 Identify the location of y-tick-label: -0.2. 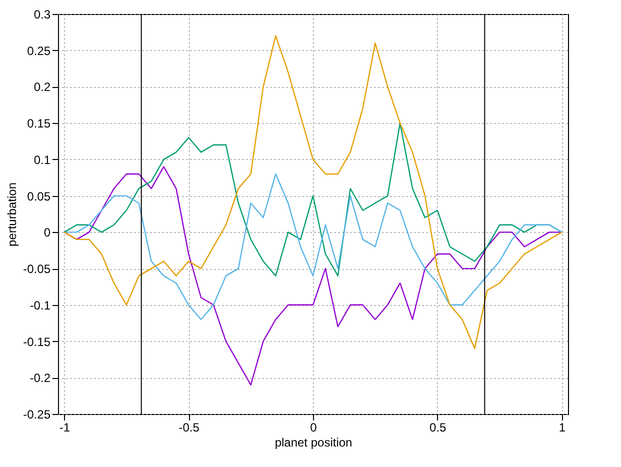
(40, 378).